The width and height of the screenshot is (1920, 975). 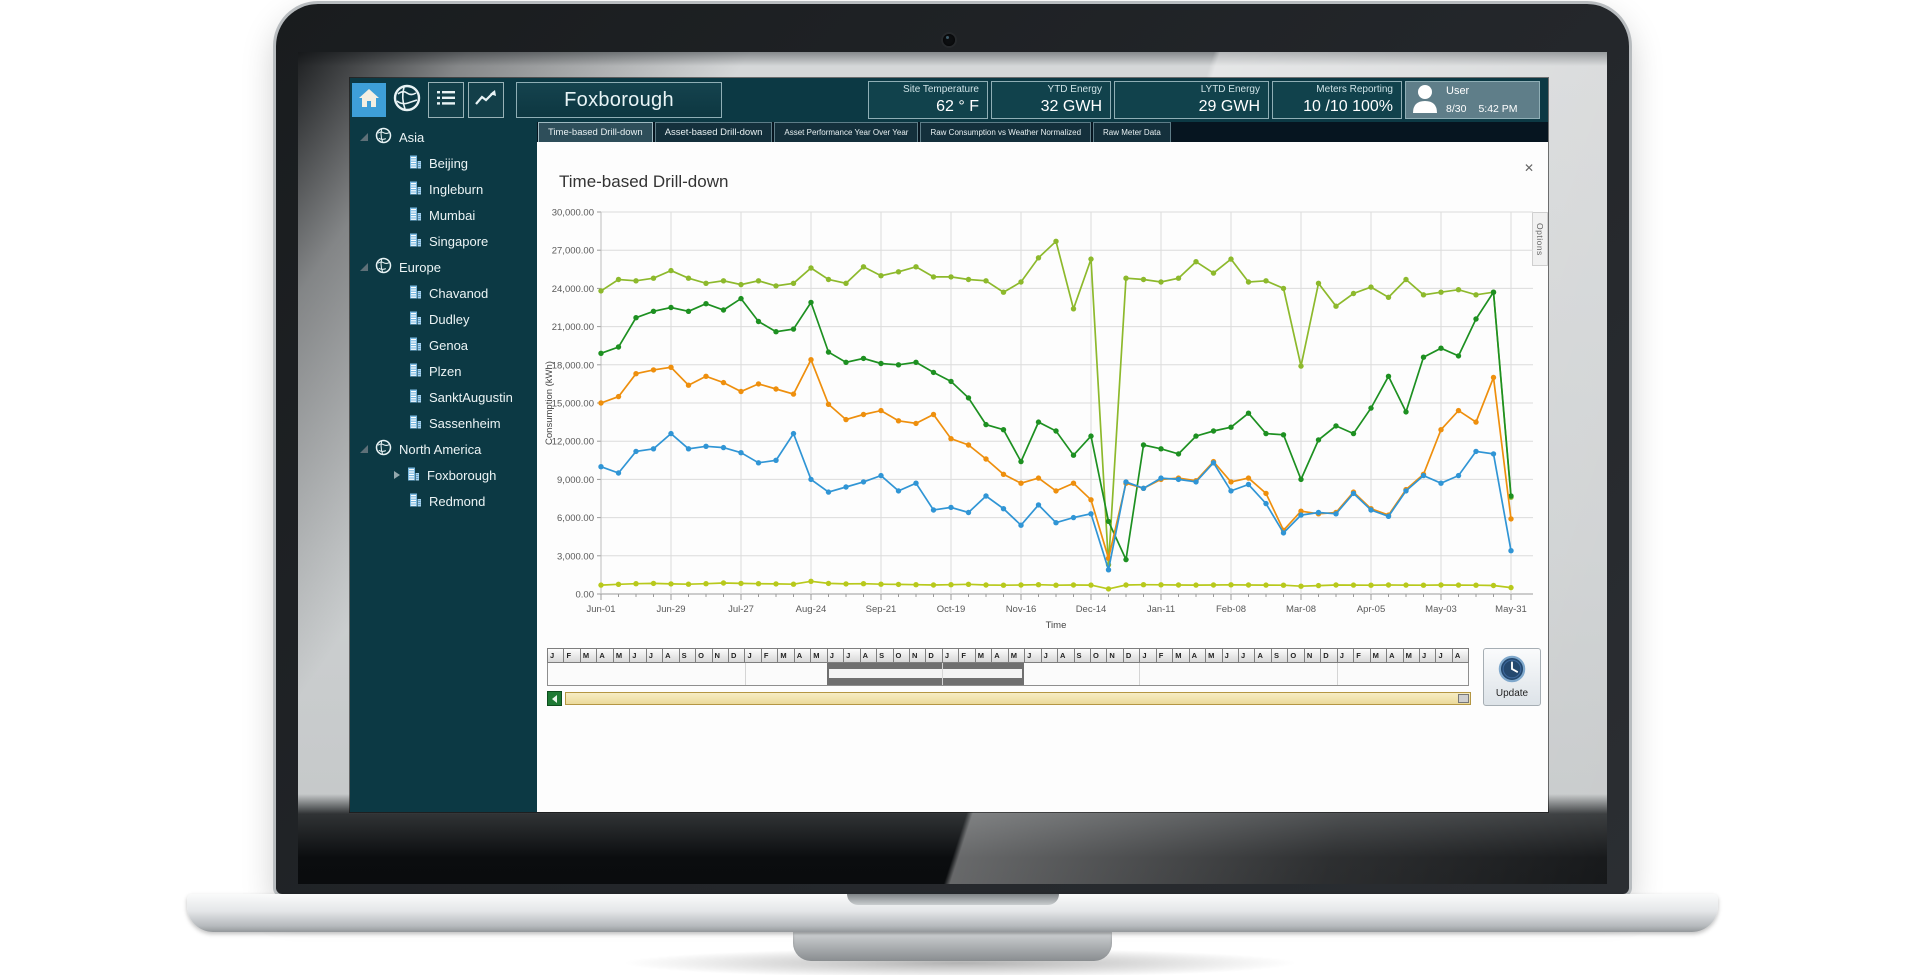 What do you see at coordinates (443, 215) in the screenshot?
I see `site-row-mumbai: Mumbai` at bounding box center [443, 215].